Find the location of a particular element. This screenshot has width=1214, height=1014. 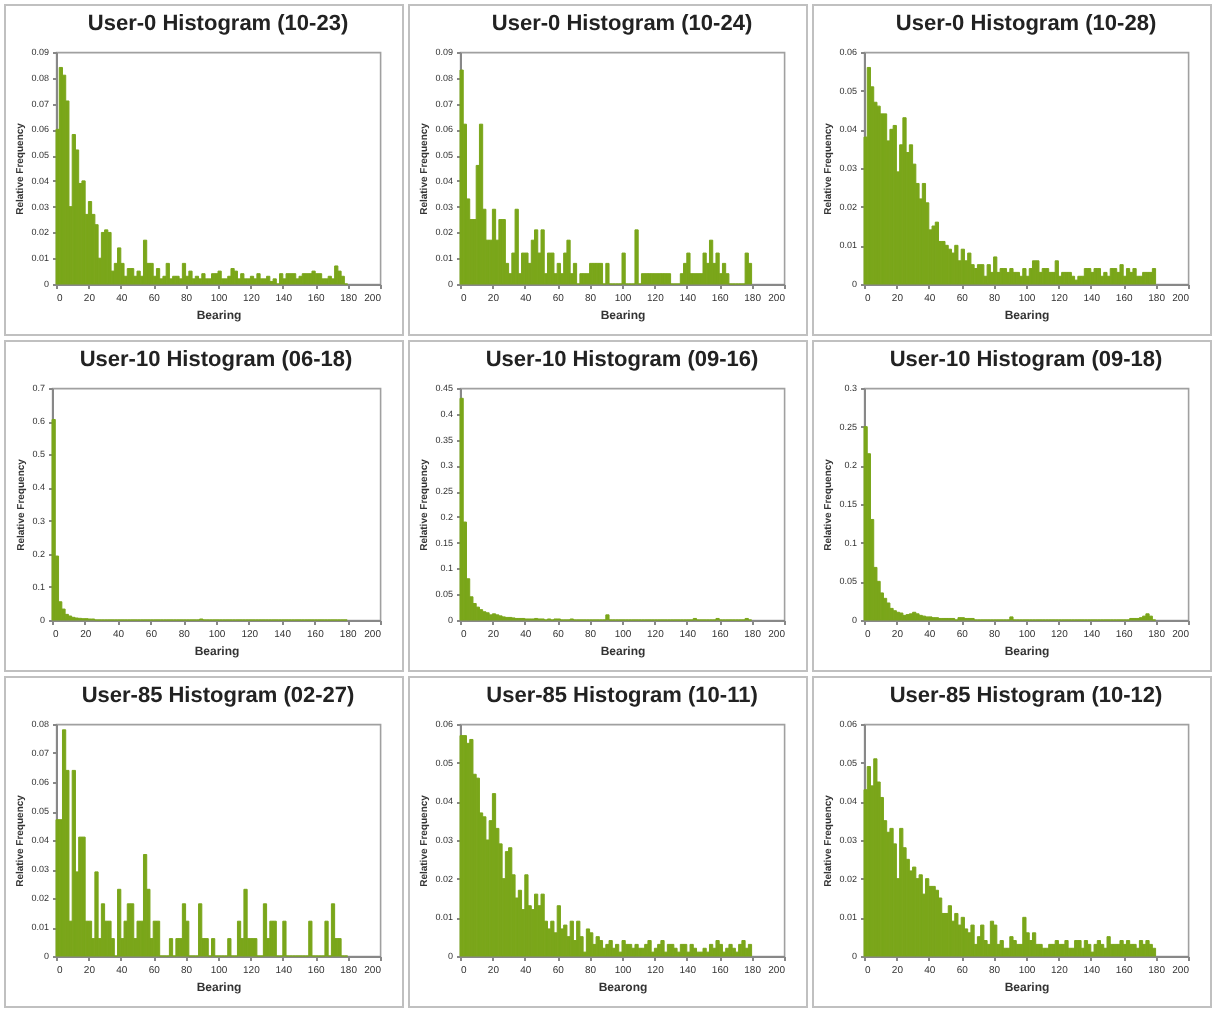

chart-title: User-0 Histogram (10-24) is located at coordinates (622, 24).